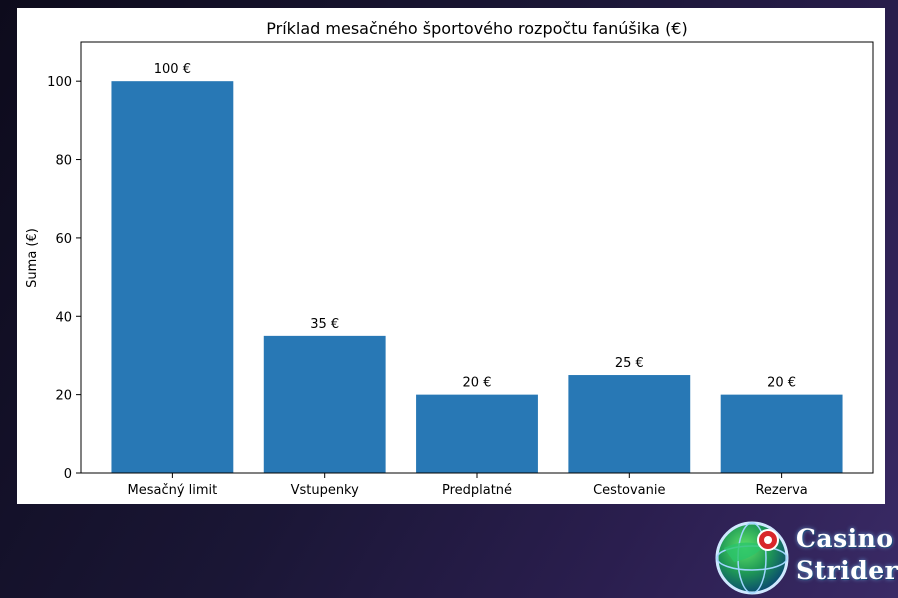 This screenshot has width=898, height=598. What do you see at coordinates (845, 538) in the screenshot?
I see `logo-text-casino: Casino` at bounding box center [845, 538].